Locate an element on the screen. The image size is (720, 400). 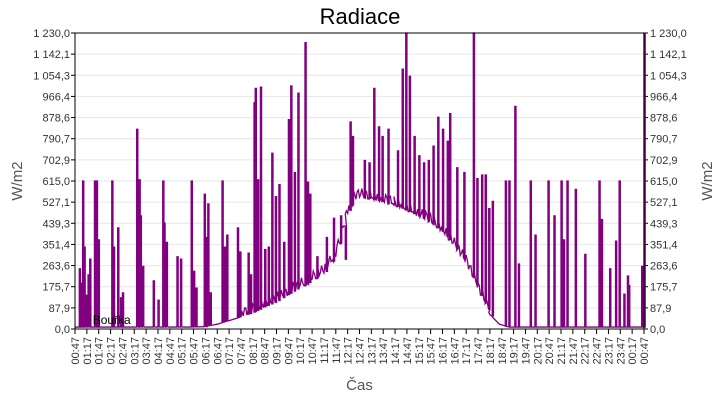
x-tick-label: 16:47 is located at coordinates (455, 351).